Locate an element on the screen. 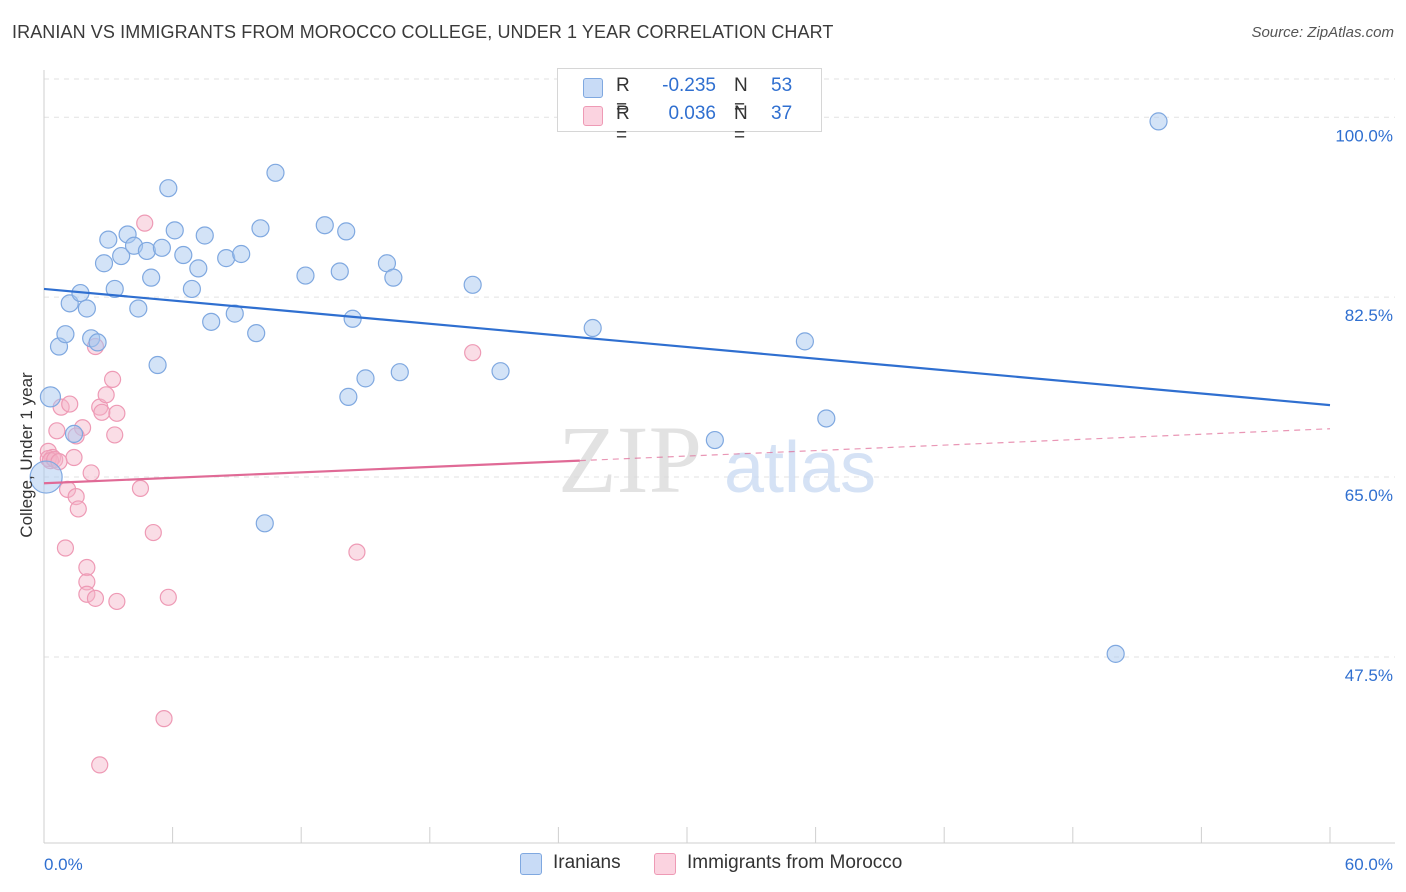  x-tick-label: 0.0% is located at coordinates (63, 864).